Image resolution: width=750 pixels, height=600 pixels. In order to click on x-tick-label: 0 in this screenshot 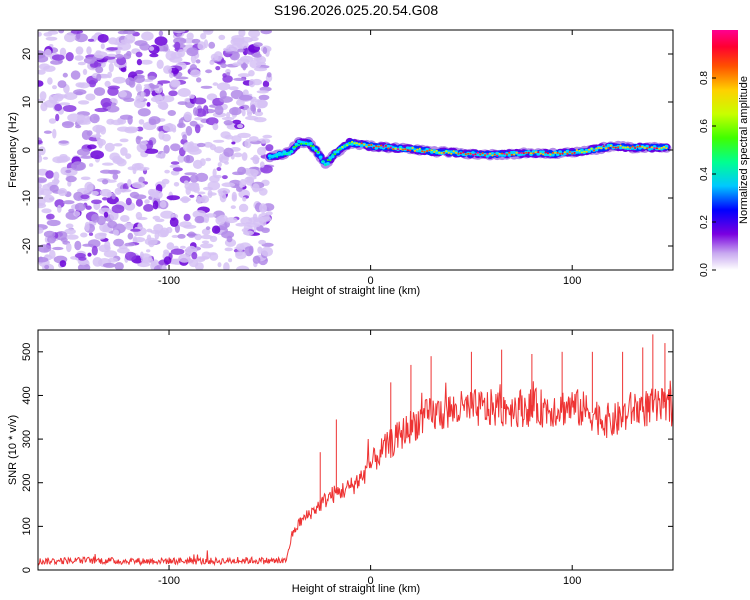, I will do `click(371, 281)`.